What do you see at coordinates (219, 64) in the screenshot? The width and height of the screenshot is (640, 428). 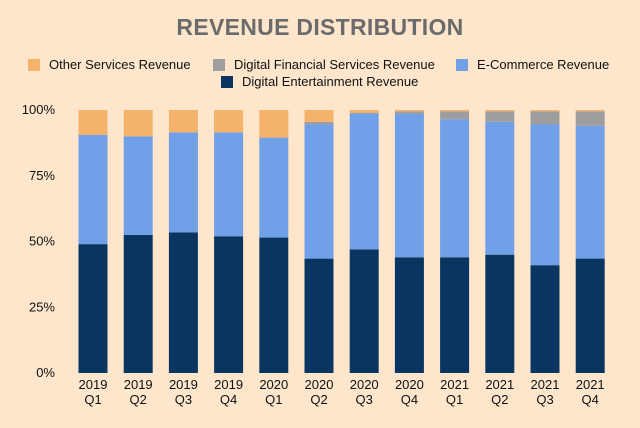 I see `legend-swatch-digital-financial` at bounding box center [219, 64].